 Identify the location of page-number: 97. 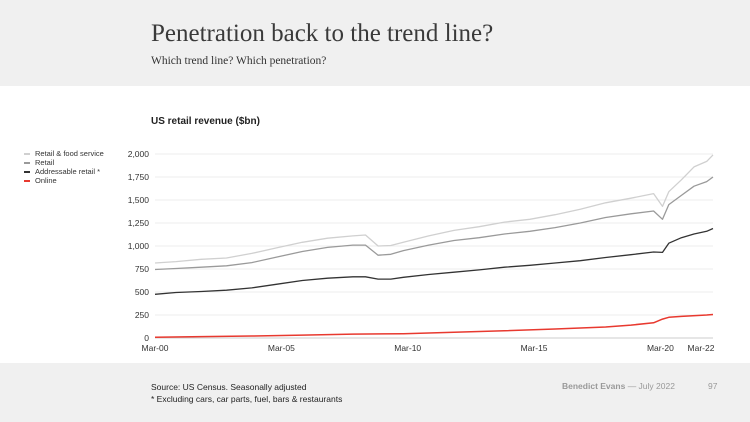
(713, 386).